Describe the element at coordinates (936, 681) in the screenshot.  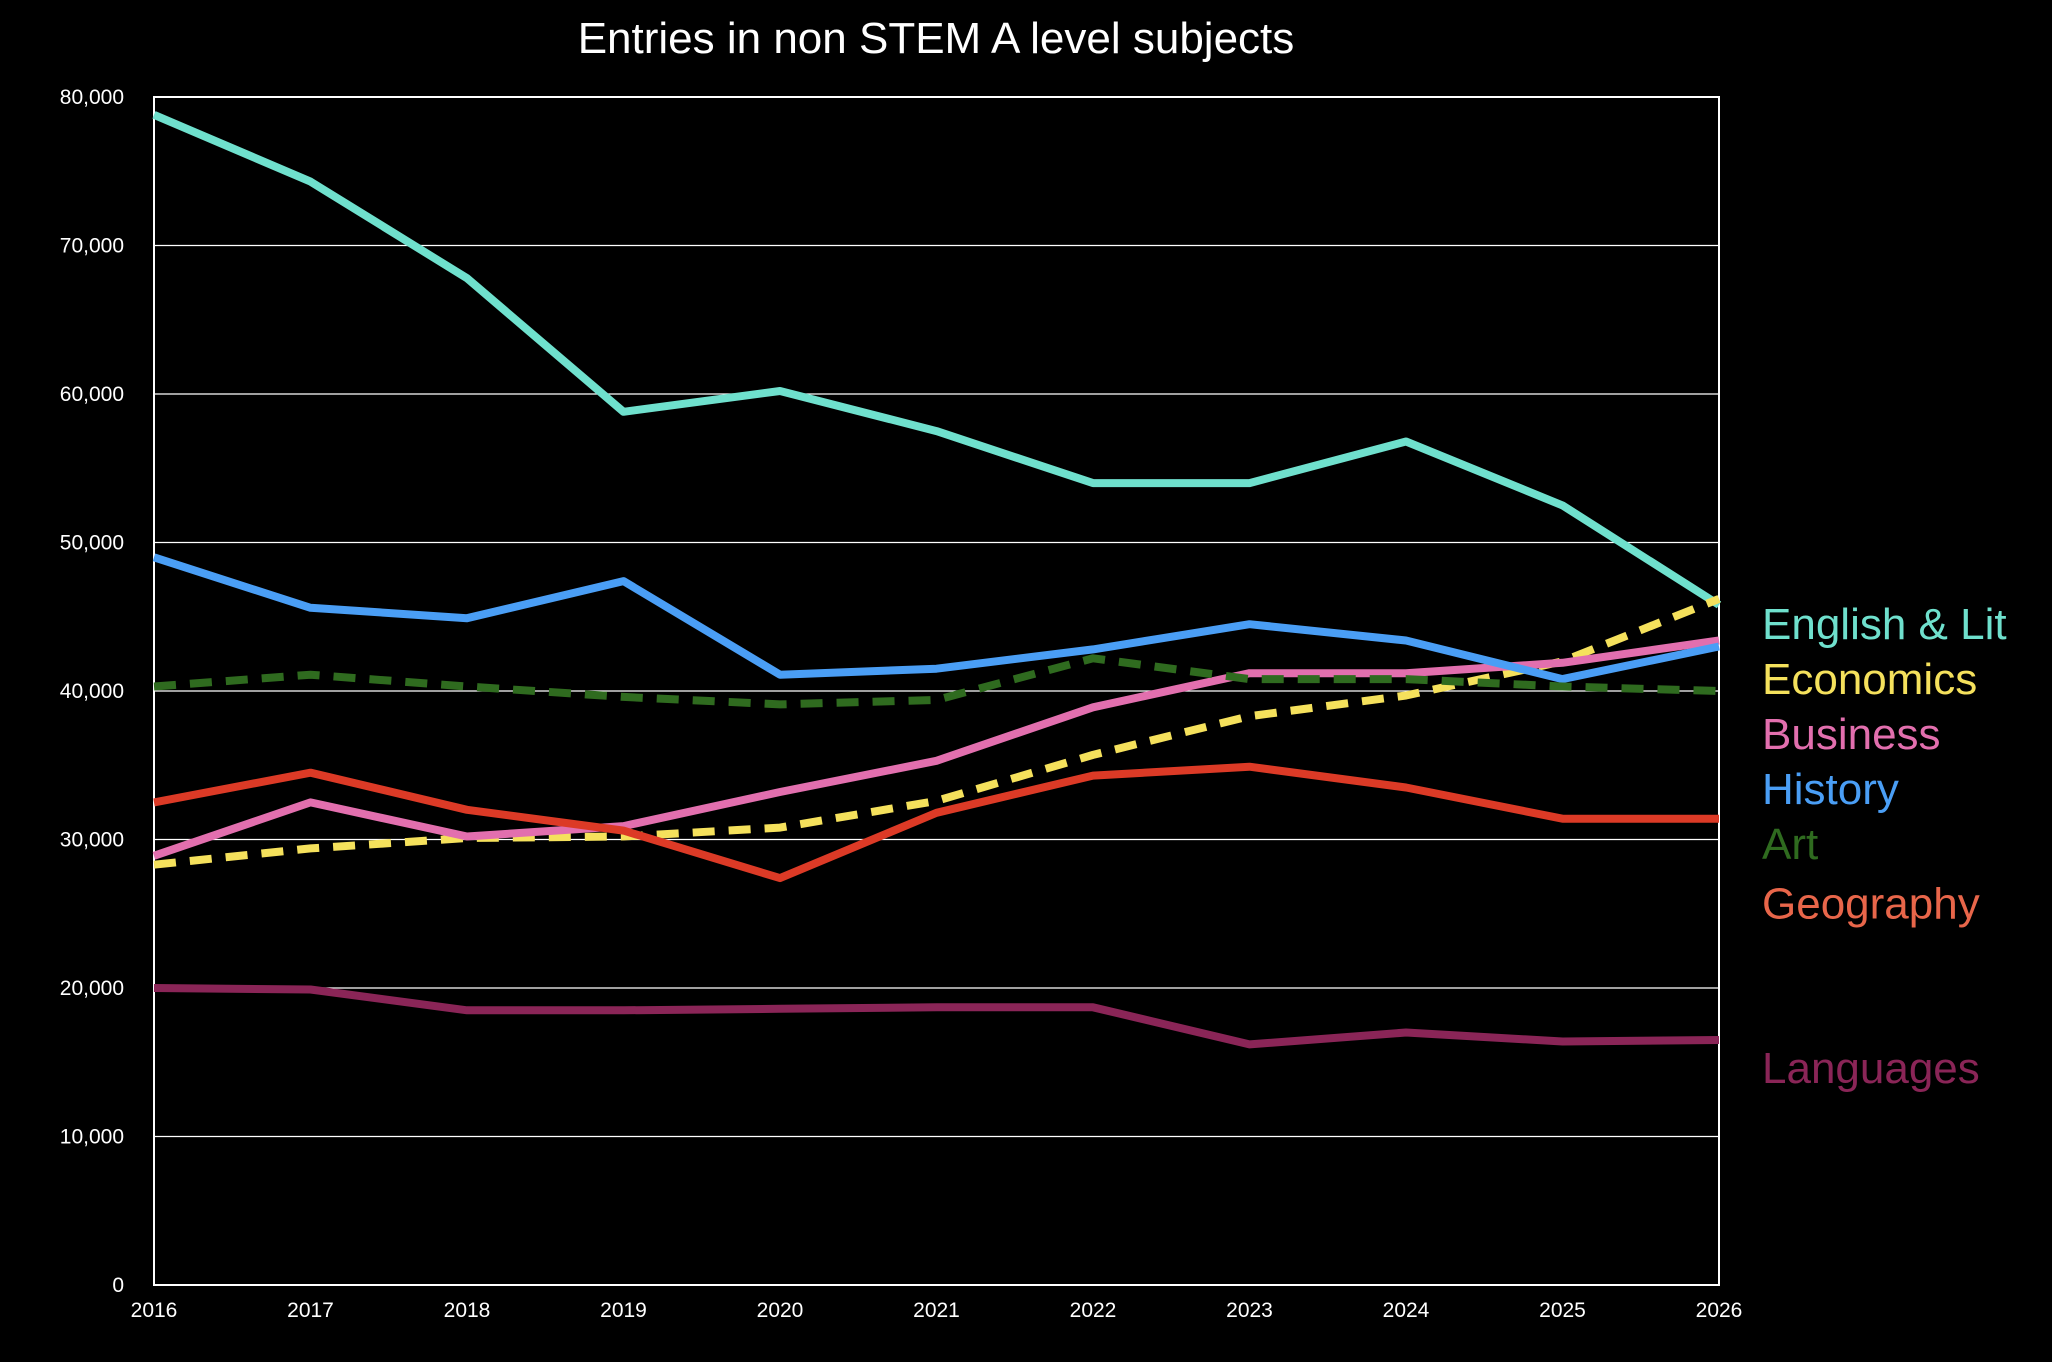
I see `series-line-art` at that location.